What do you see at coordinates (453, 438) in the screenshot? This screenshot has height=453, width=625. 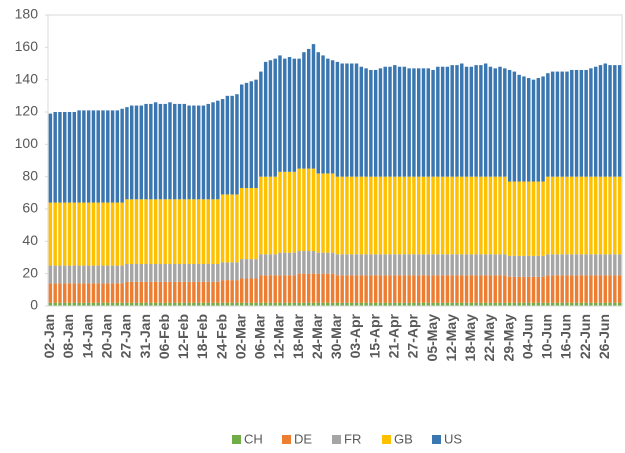 I see `legend-label: US` at bounding box center [453, 438].